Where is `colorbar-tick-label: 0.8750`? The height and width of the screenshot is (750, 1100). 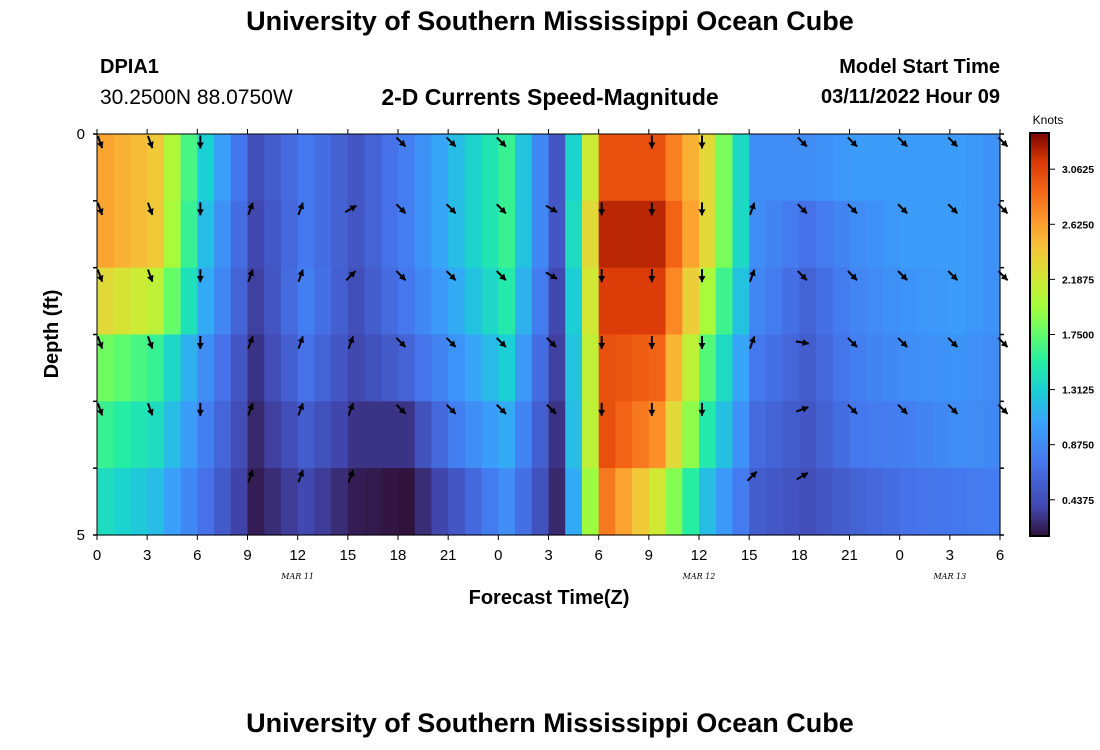
colorbar-tick-label: 0.8750 is located at coordinates (1078, 446).